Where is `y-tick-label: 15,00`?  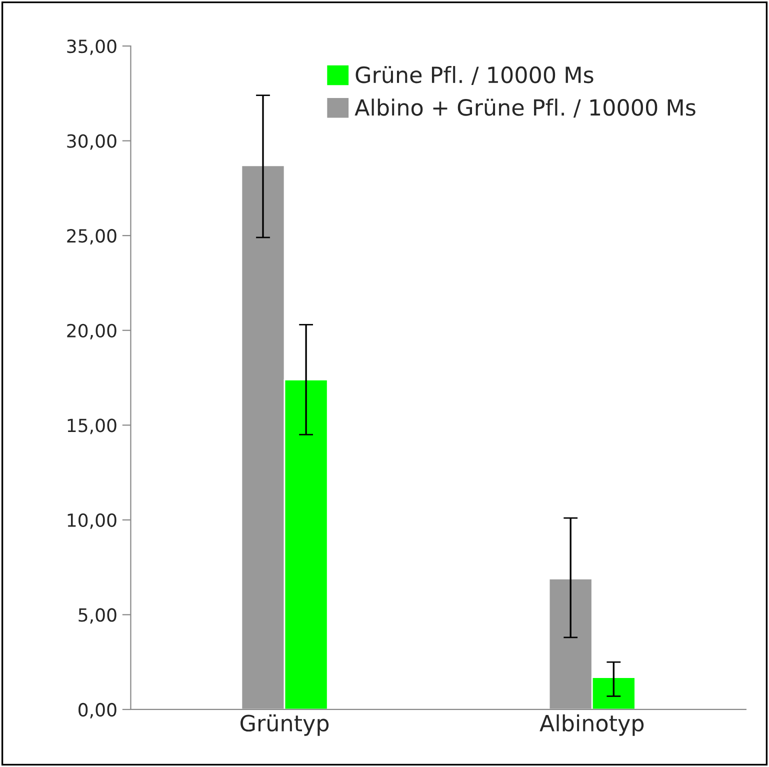 y-tick-label: 15,00 is located at coordinates (92, 426).